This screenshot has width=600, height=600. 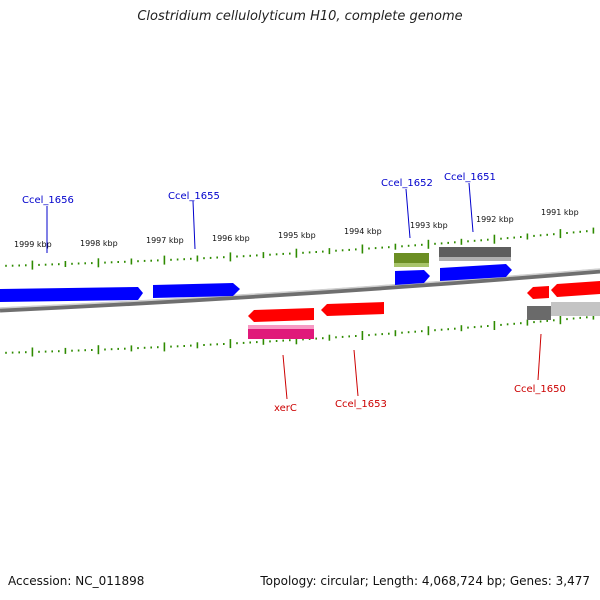 I want to click on scale-label: 1998 kbp, so click(x=99, y=243).